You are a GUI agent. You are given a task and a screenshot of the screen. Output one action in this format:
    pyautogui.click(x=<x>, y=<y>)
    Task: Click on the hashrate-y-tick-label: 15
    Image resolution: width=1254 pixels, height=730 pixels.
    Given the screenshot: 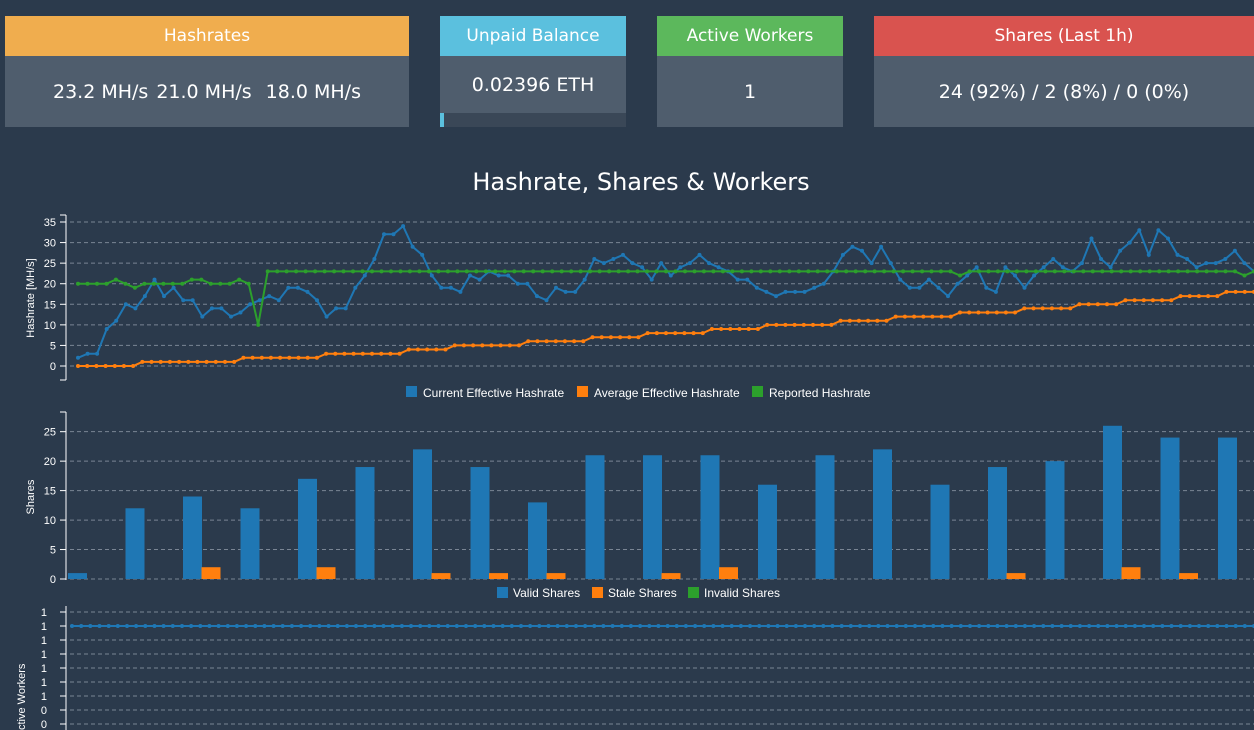 What is the action you would take?
    pyautogui.click(x=50, y=305)
    